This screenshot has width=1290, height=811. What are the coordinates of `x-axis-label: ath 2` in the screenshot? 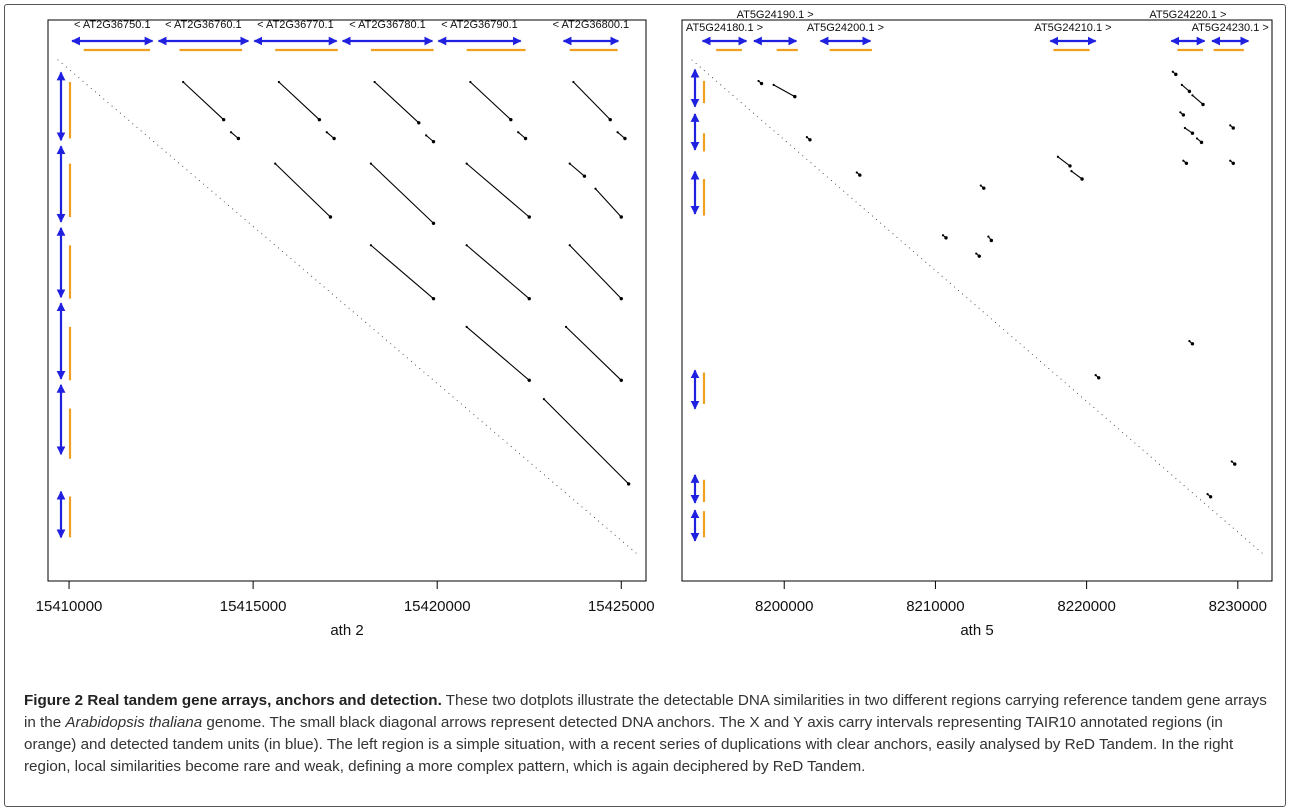 It's located at (346, 630).